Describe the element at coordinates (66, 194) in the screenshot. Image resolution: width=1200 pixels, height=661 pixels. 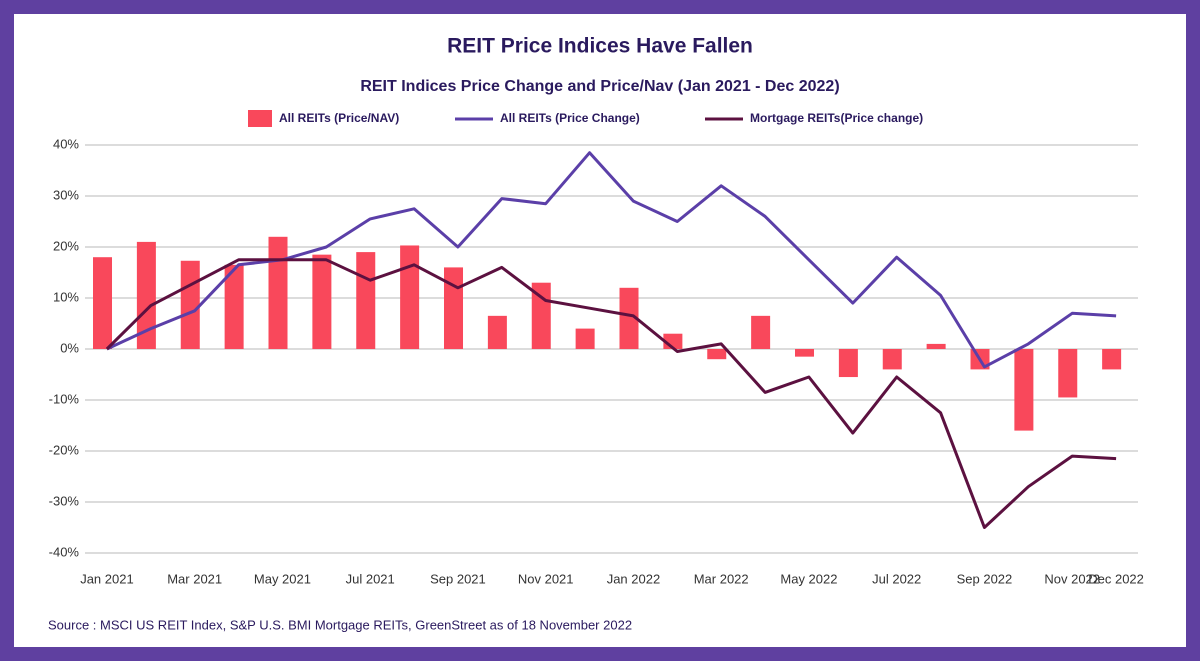
I see `y-tick-label: 30%` at that location.